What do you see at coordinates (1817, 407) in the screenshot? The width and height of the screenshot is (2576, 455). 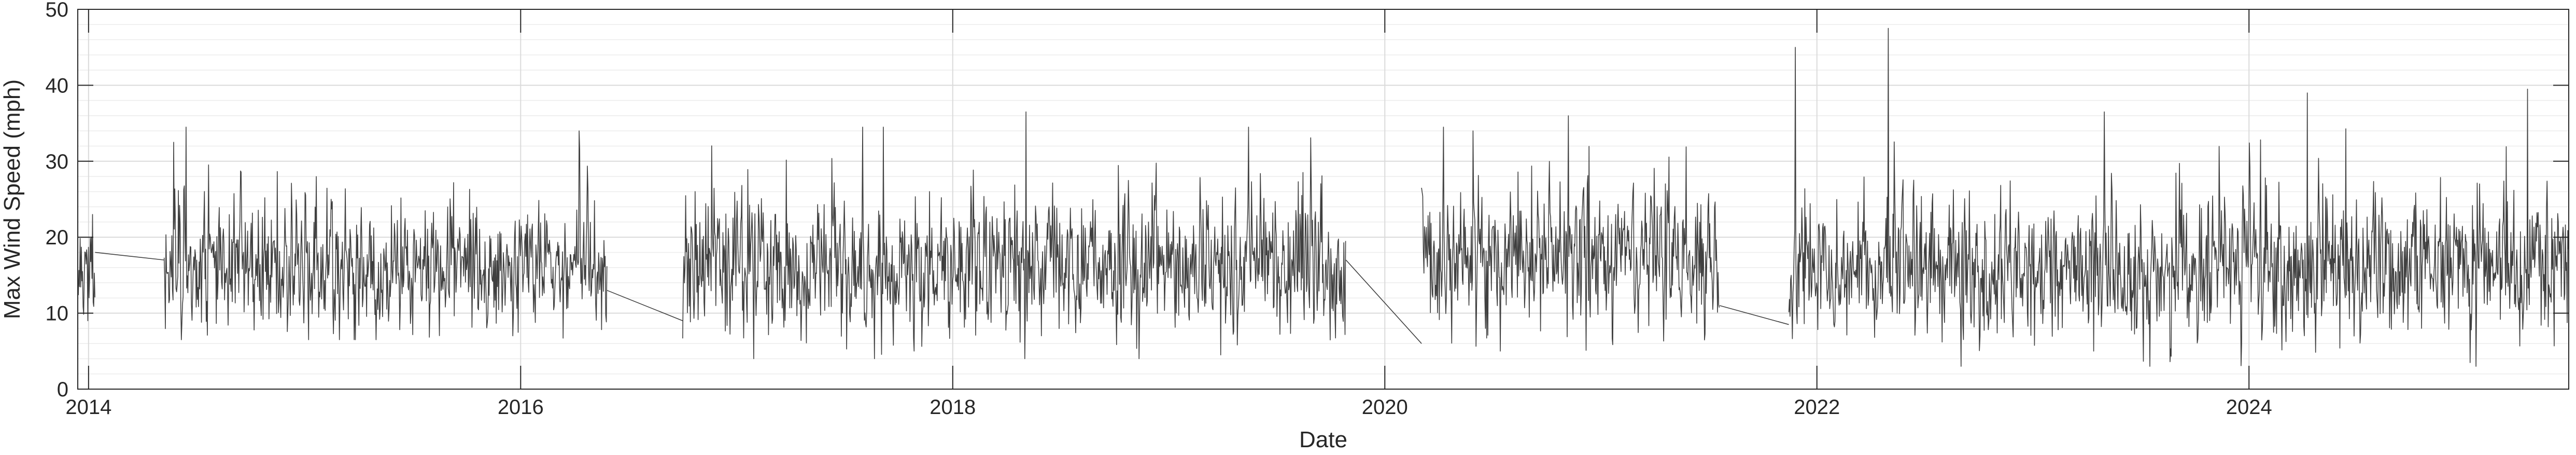 I see `x-tick-label: 2022` at bounding box center [1817, 407].